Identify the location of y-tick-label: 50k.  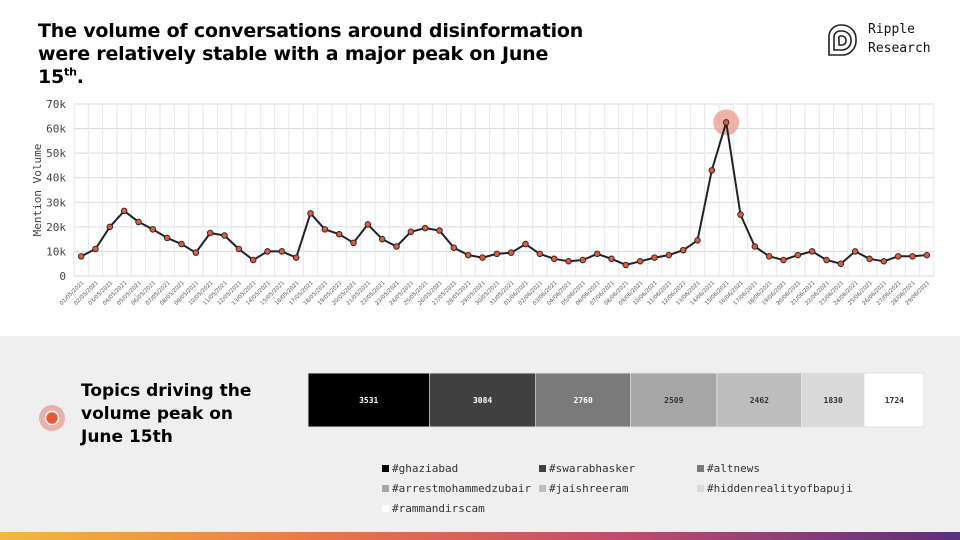
(56, 153).